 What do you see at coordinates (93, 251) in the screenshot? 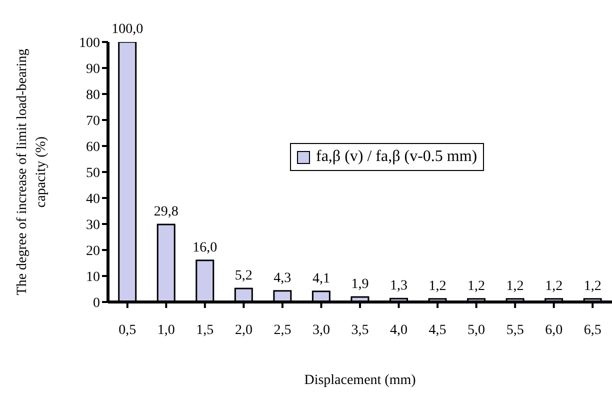
I see `y-tick-label: 20` at bounding box center [93, 251].